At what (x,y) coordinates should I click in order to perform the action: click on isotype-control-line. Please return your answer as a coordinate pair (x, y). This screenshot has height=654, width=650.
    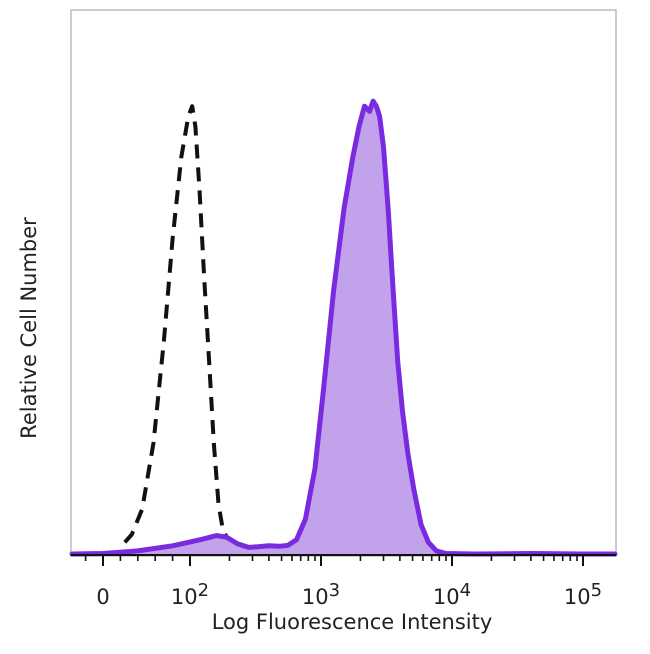
    Looking at the image, I should click on (181, 329).